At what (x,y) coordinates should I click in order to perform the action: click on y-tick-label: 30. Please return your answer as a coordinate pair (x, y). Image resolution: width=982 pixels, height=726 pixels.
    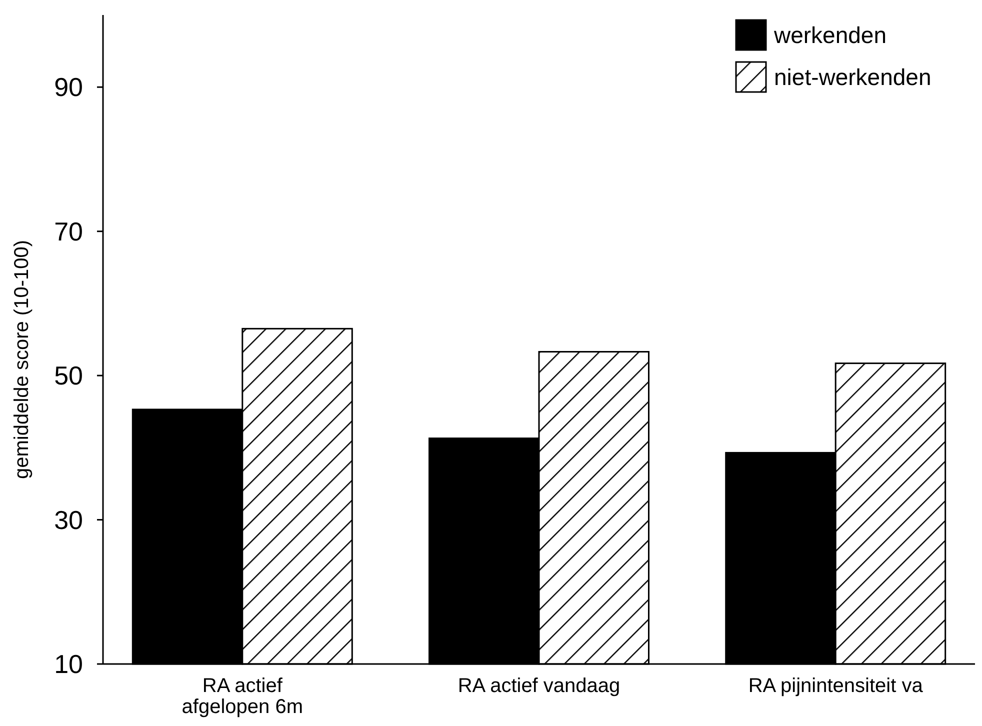
    Looking at the image, I should click on (68, 519).